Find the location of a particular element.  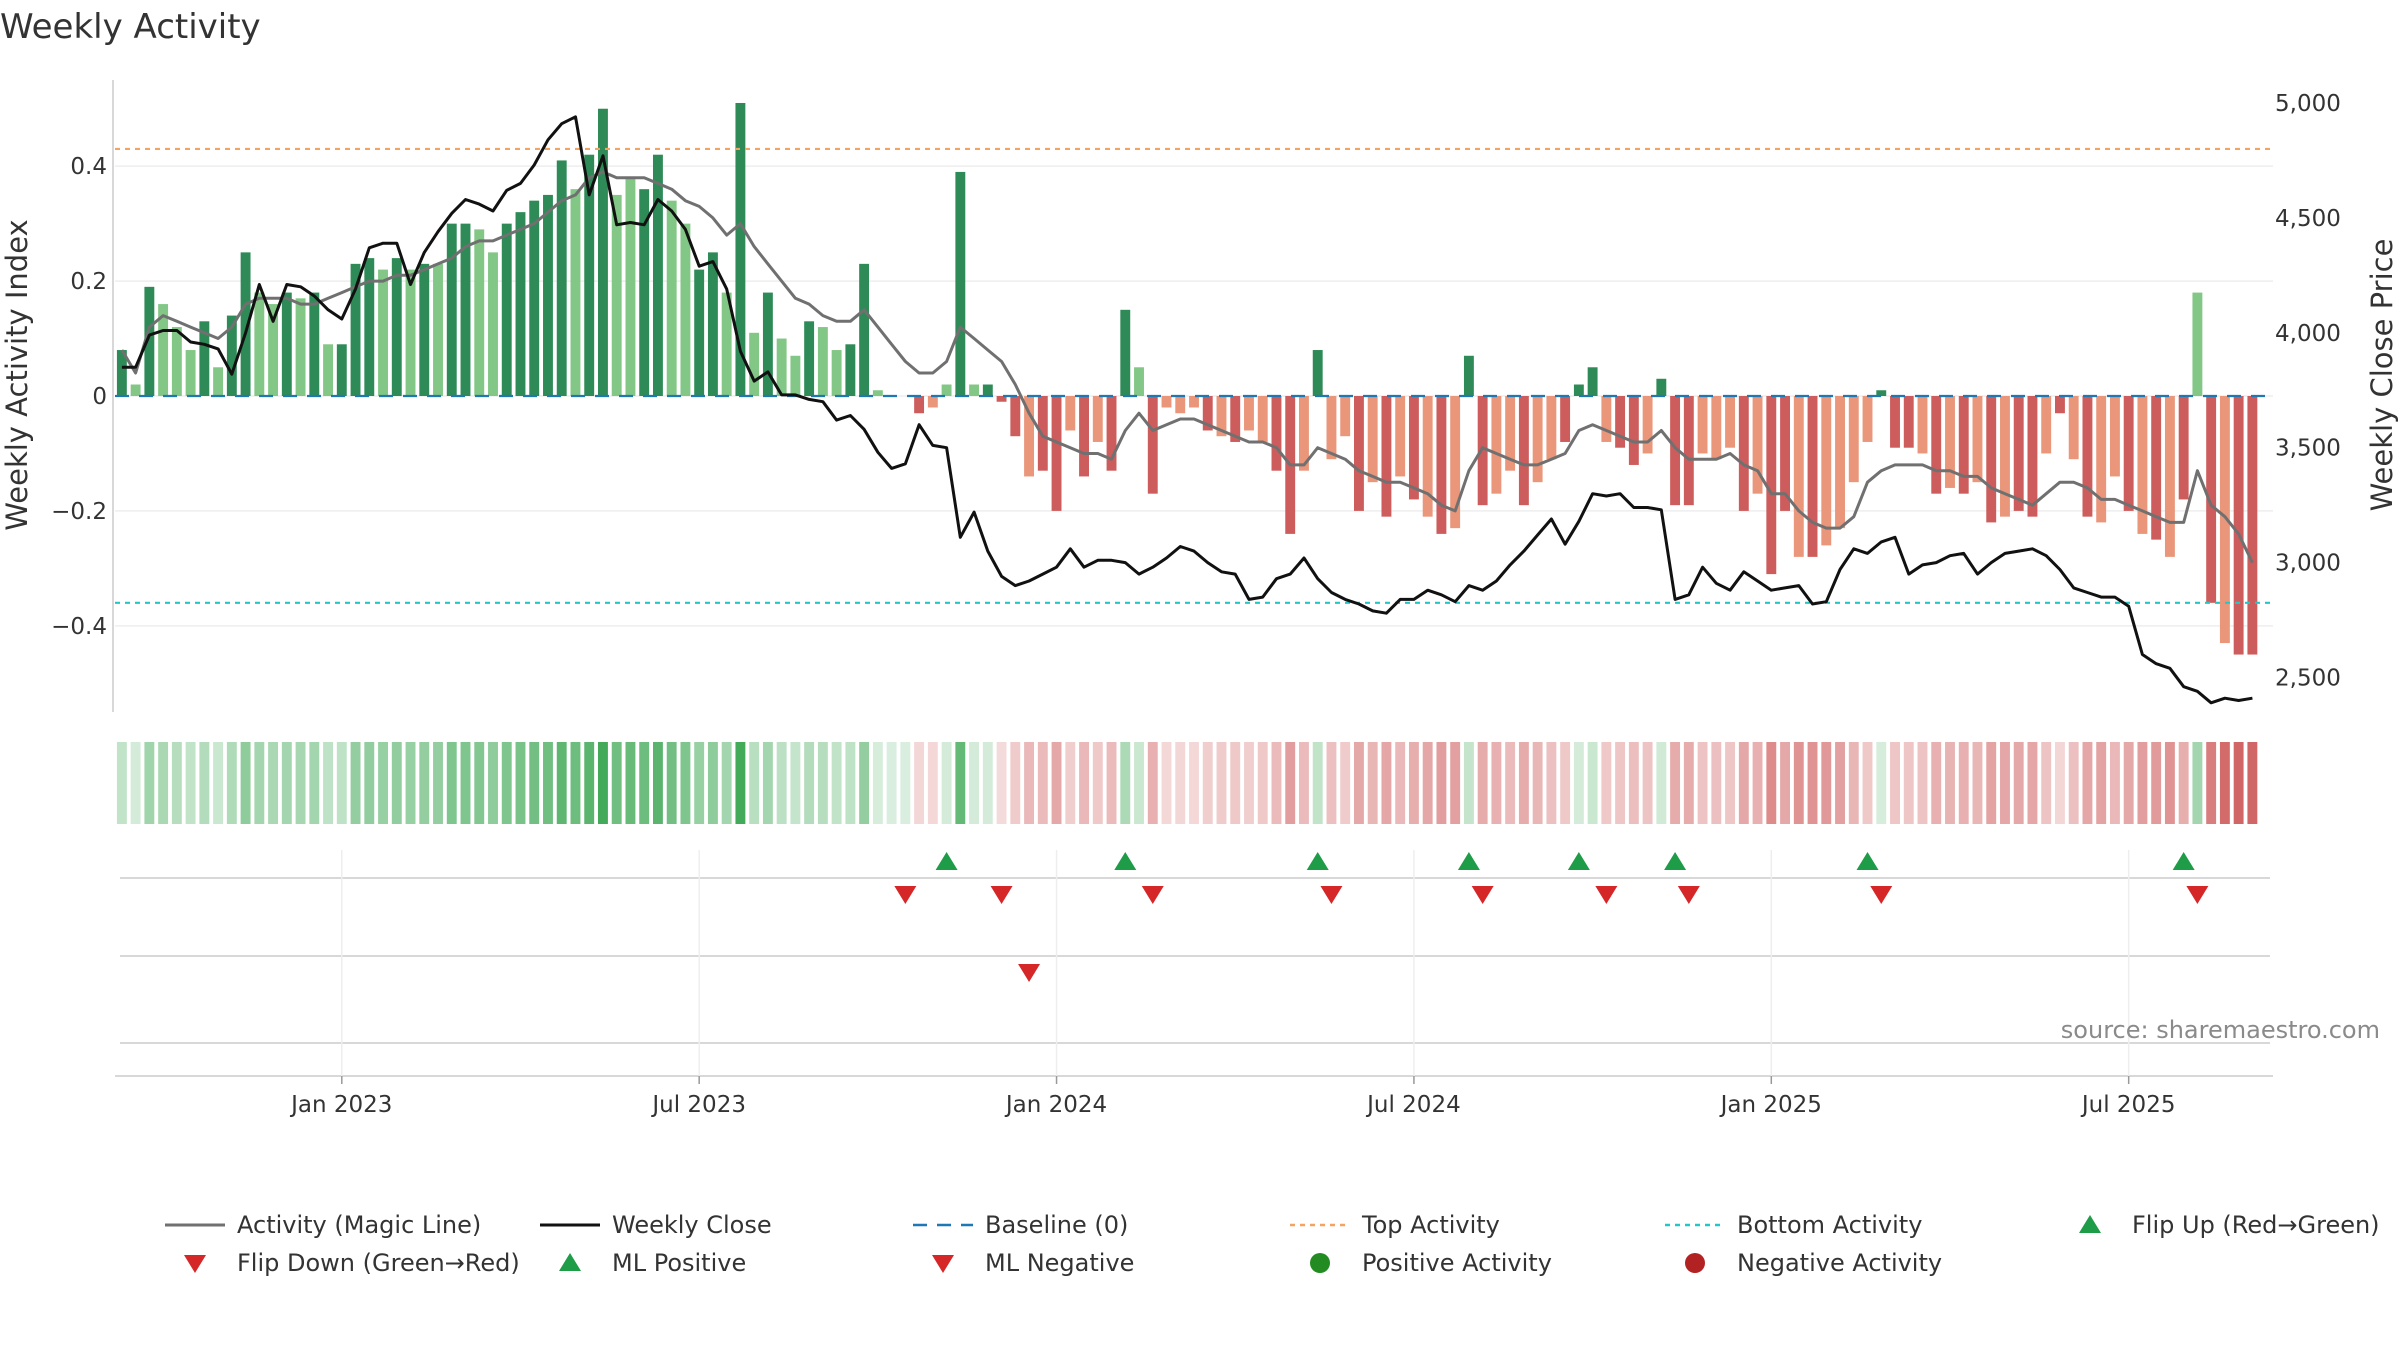

x-tick-label: Jul 2024 is located at coordinates (1413, 1105).